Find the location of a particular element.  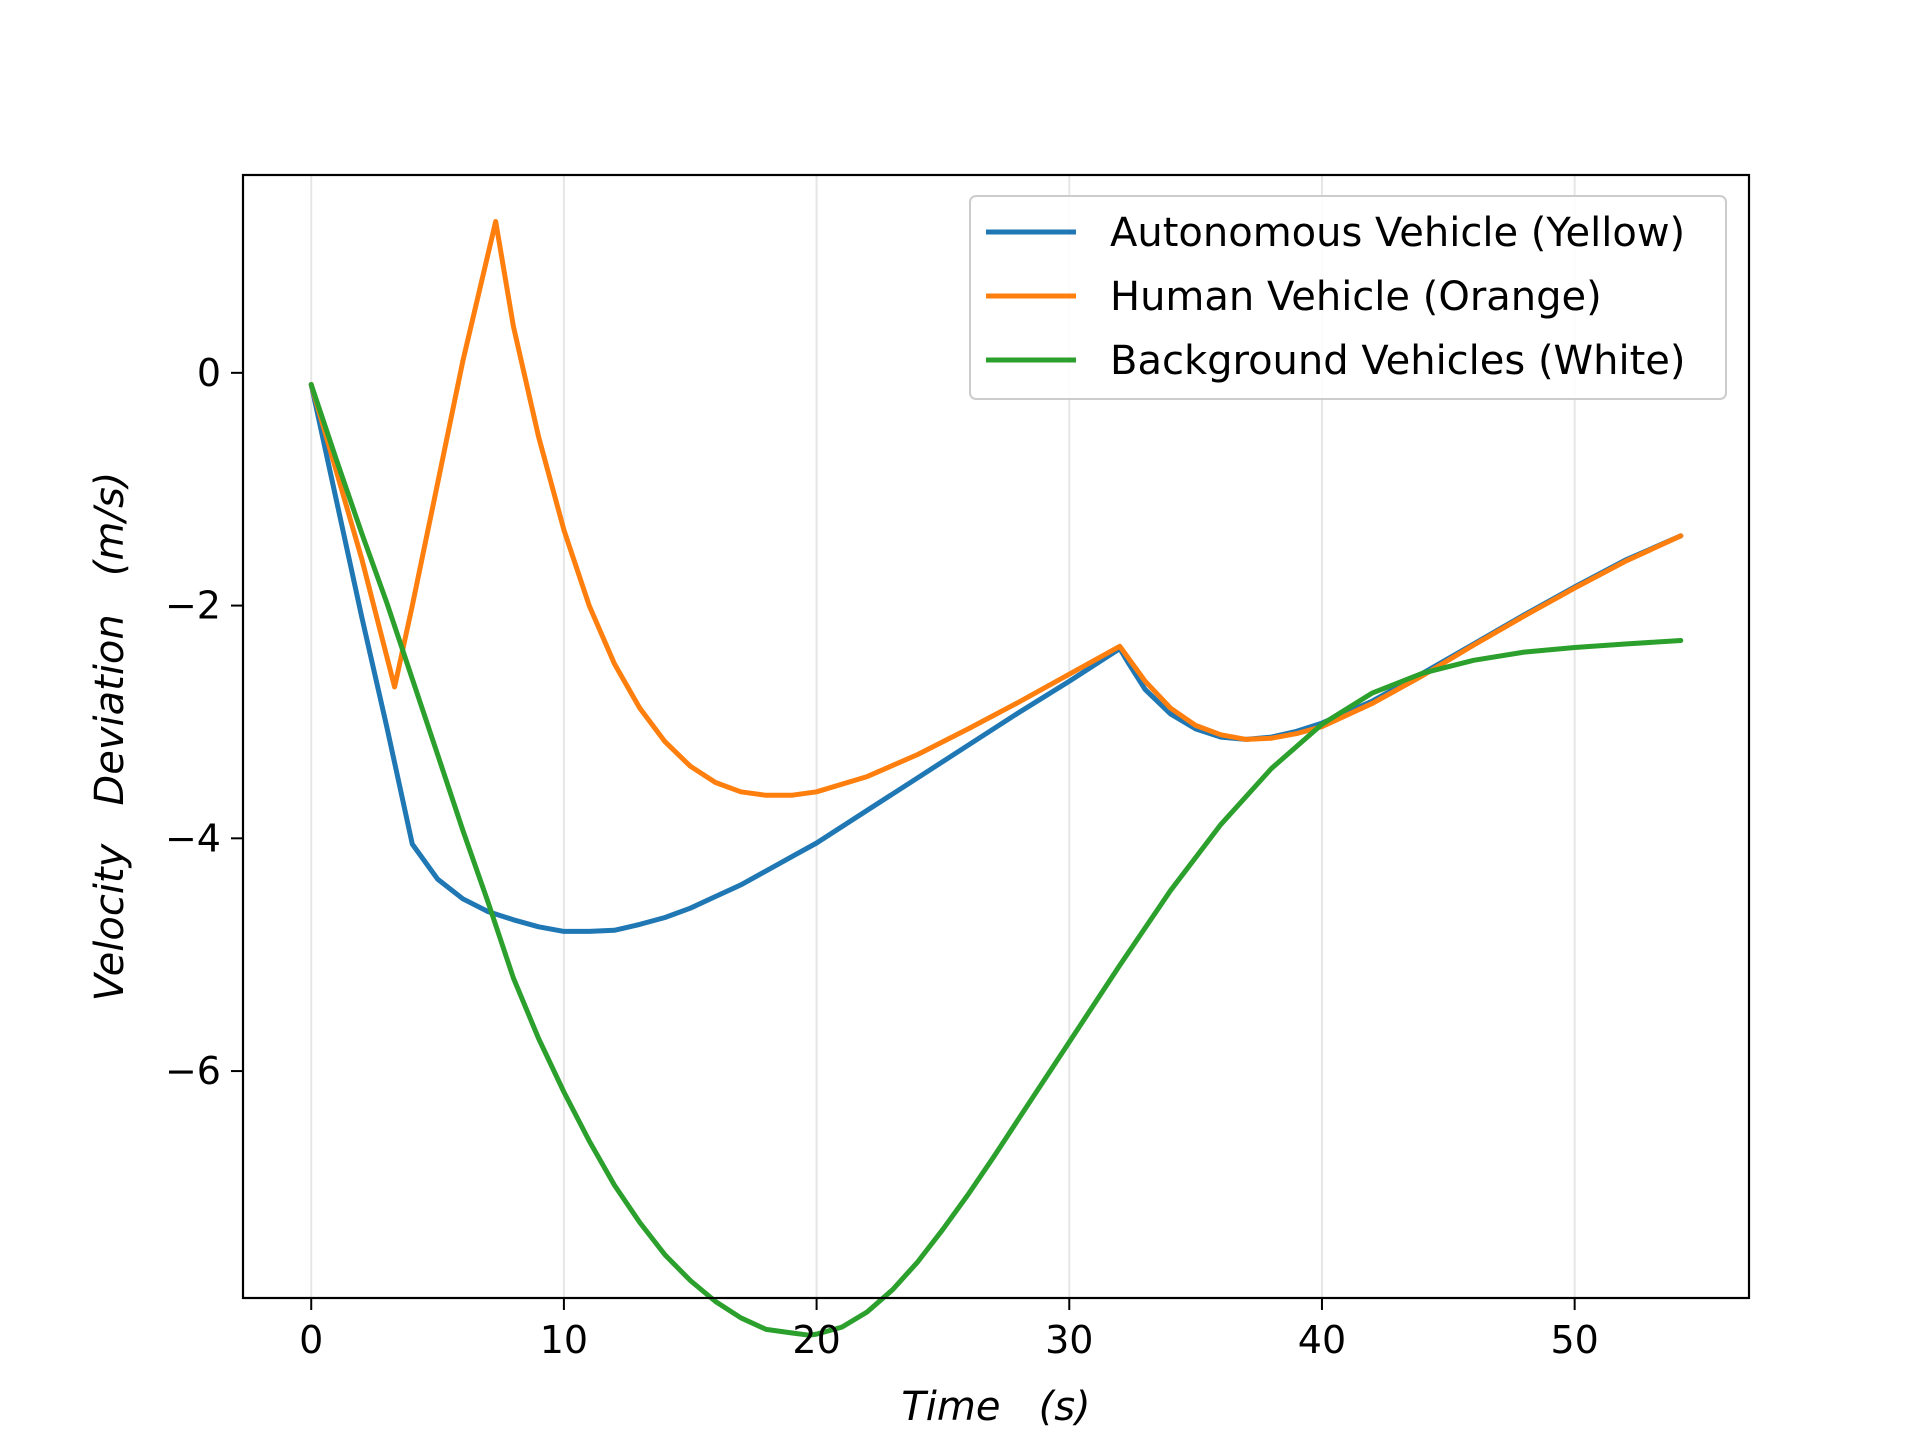

x-tick-label-1: 10 is located at coordinates (564, 1340).